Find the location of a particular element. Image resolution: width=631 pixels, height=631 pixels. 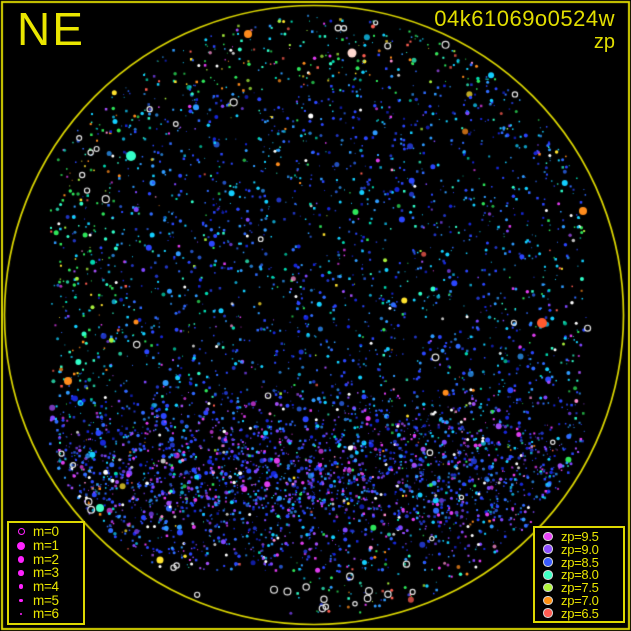

zeropoint-legend-label: zp=8.5 is located at coordinates (580, 562).